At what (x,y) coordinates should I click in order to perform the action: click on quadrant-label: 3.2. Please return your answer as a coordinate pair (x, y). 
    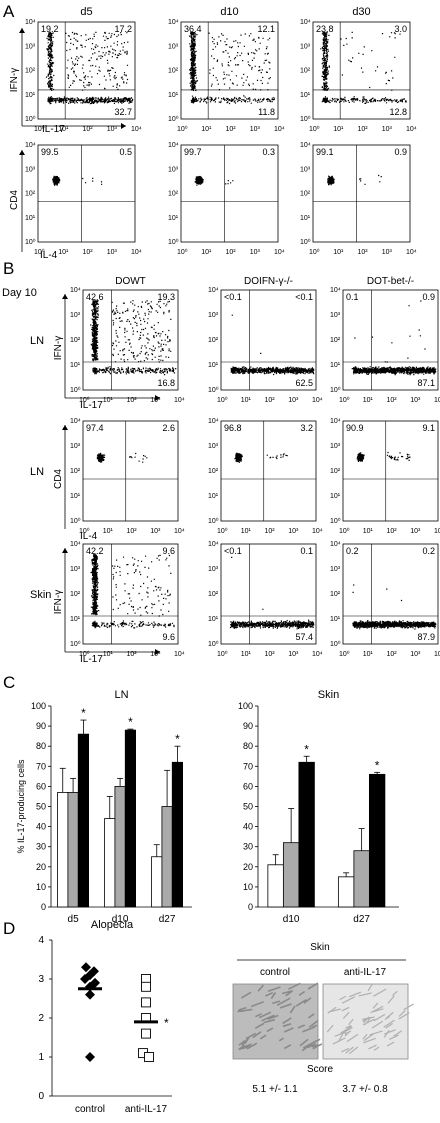
    Looking at the image, I should click on (306, 428).